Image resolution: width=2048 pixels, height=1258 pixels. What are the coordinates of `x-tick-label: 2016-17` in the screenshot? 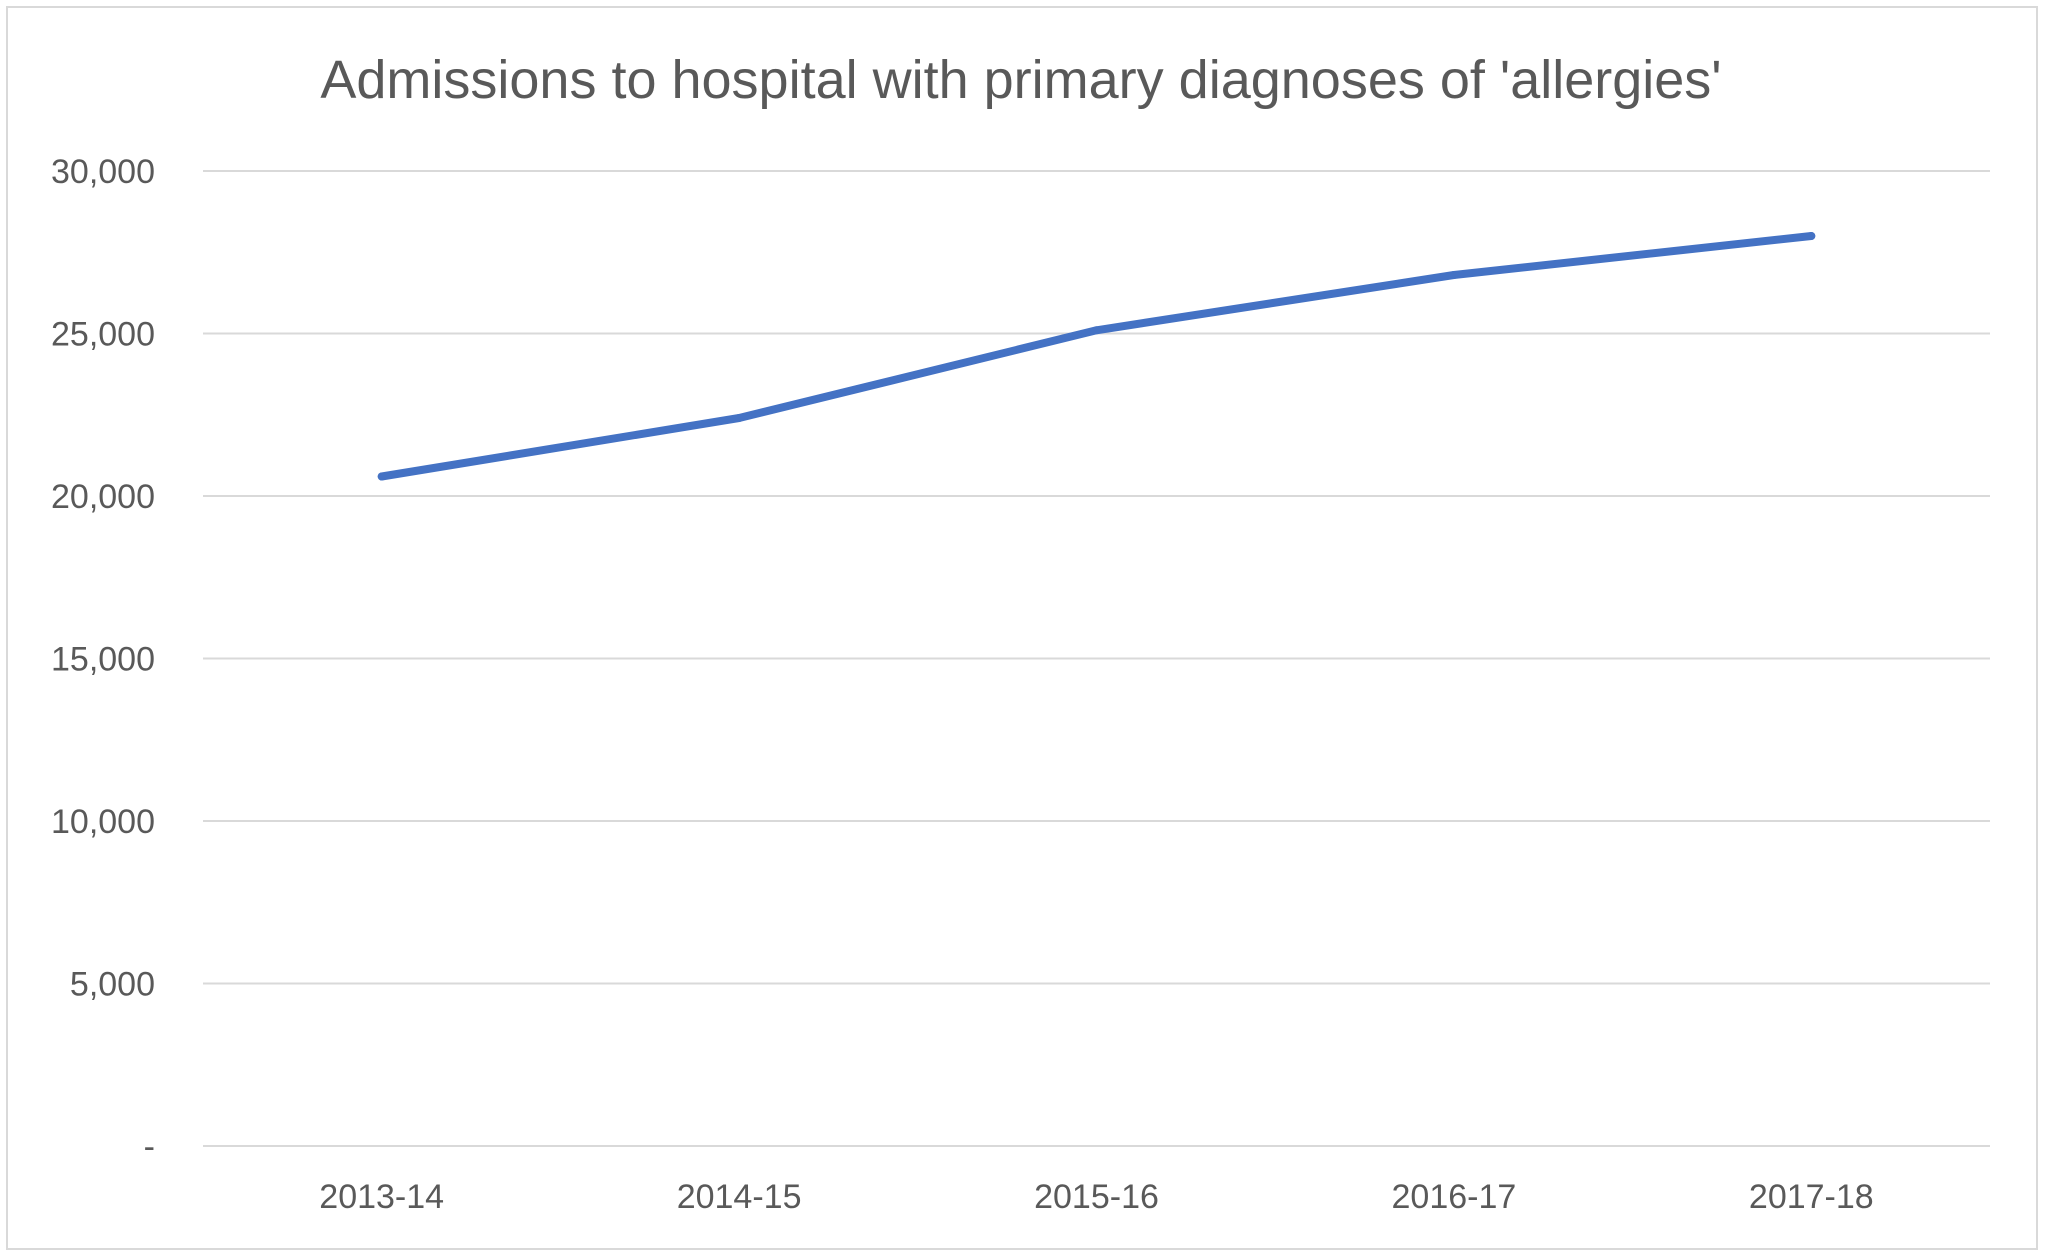 It's located at (1454, 1197).